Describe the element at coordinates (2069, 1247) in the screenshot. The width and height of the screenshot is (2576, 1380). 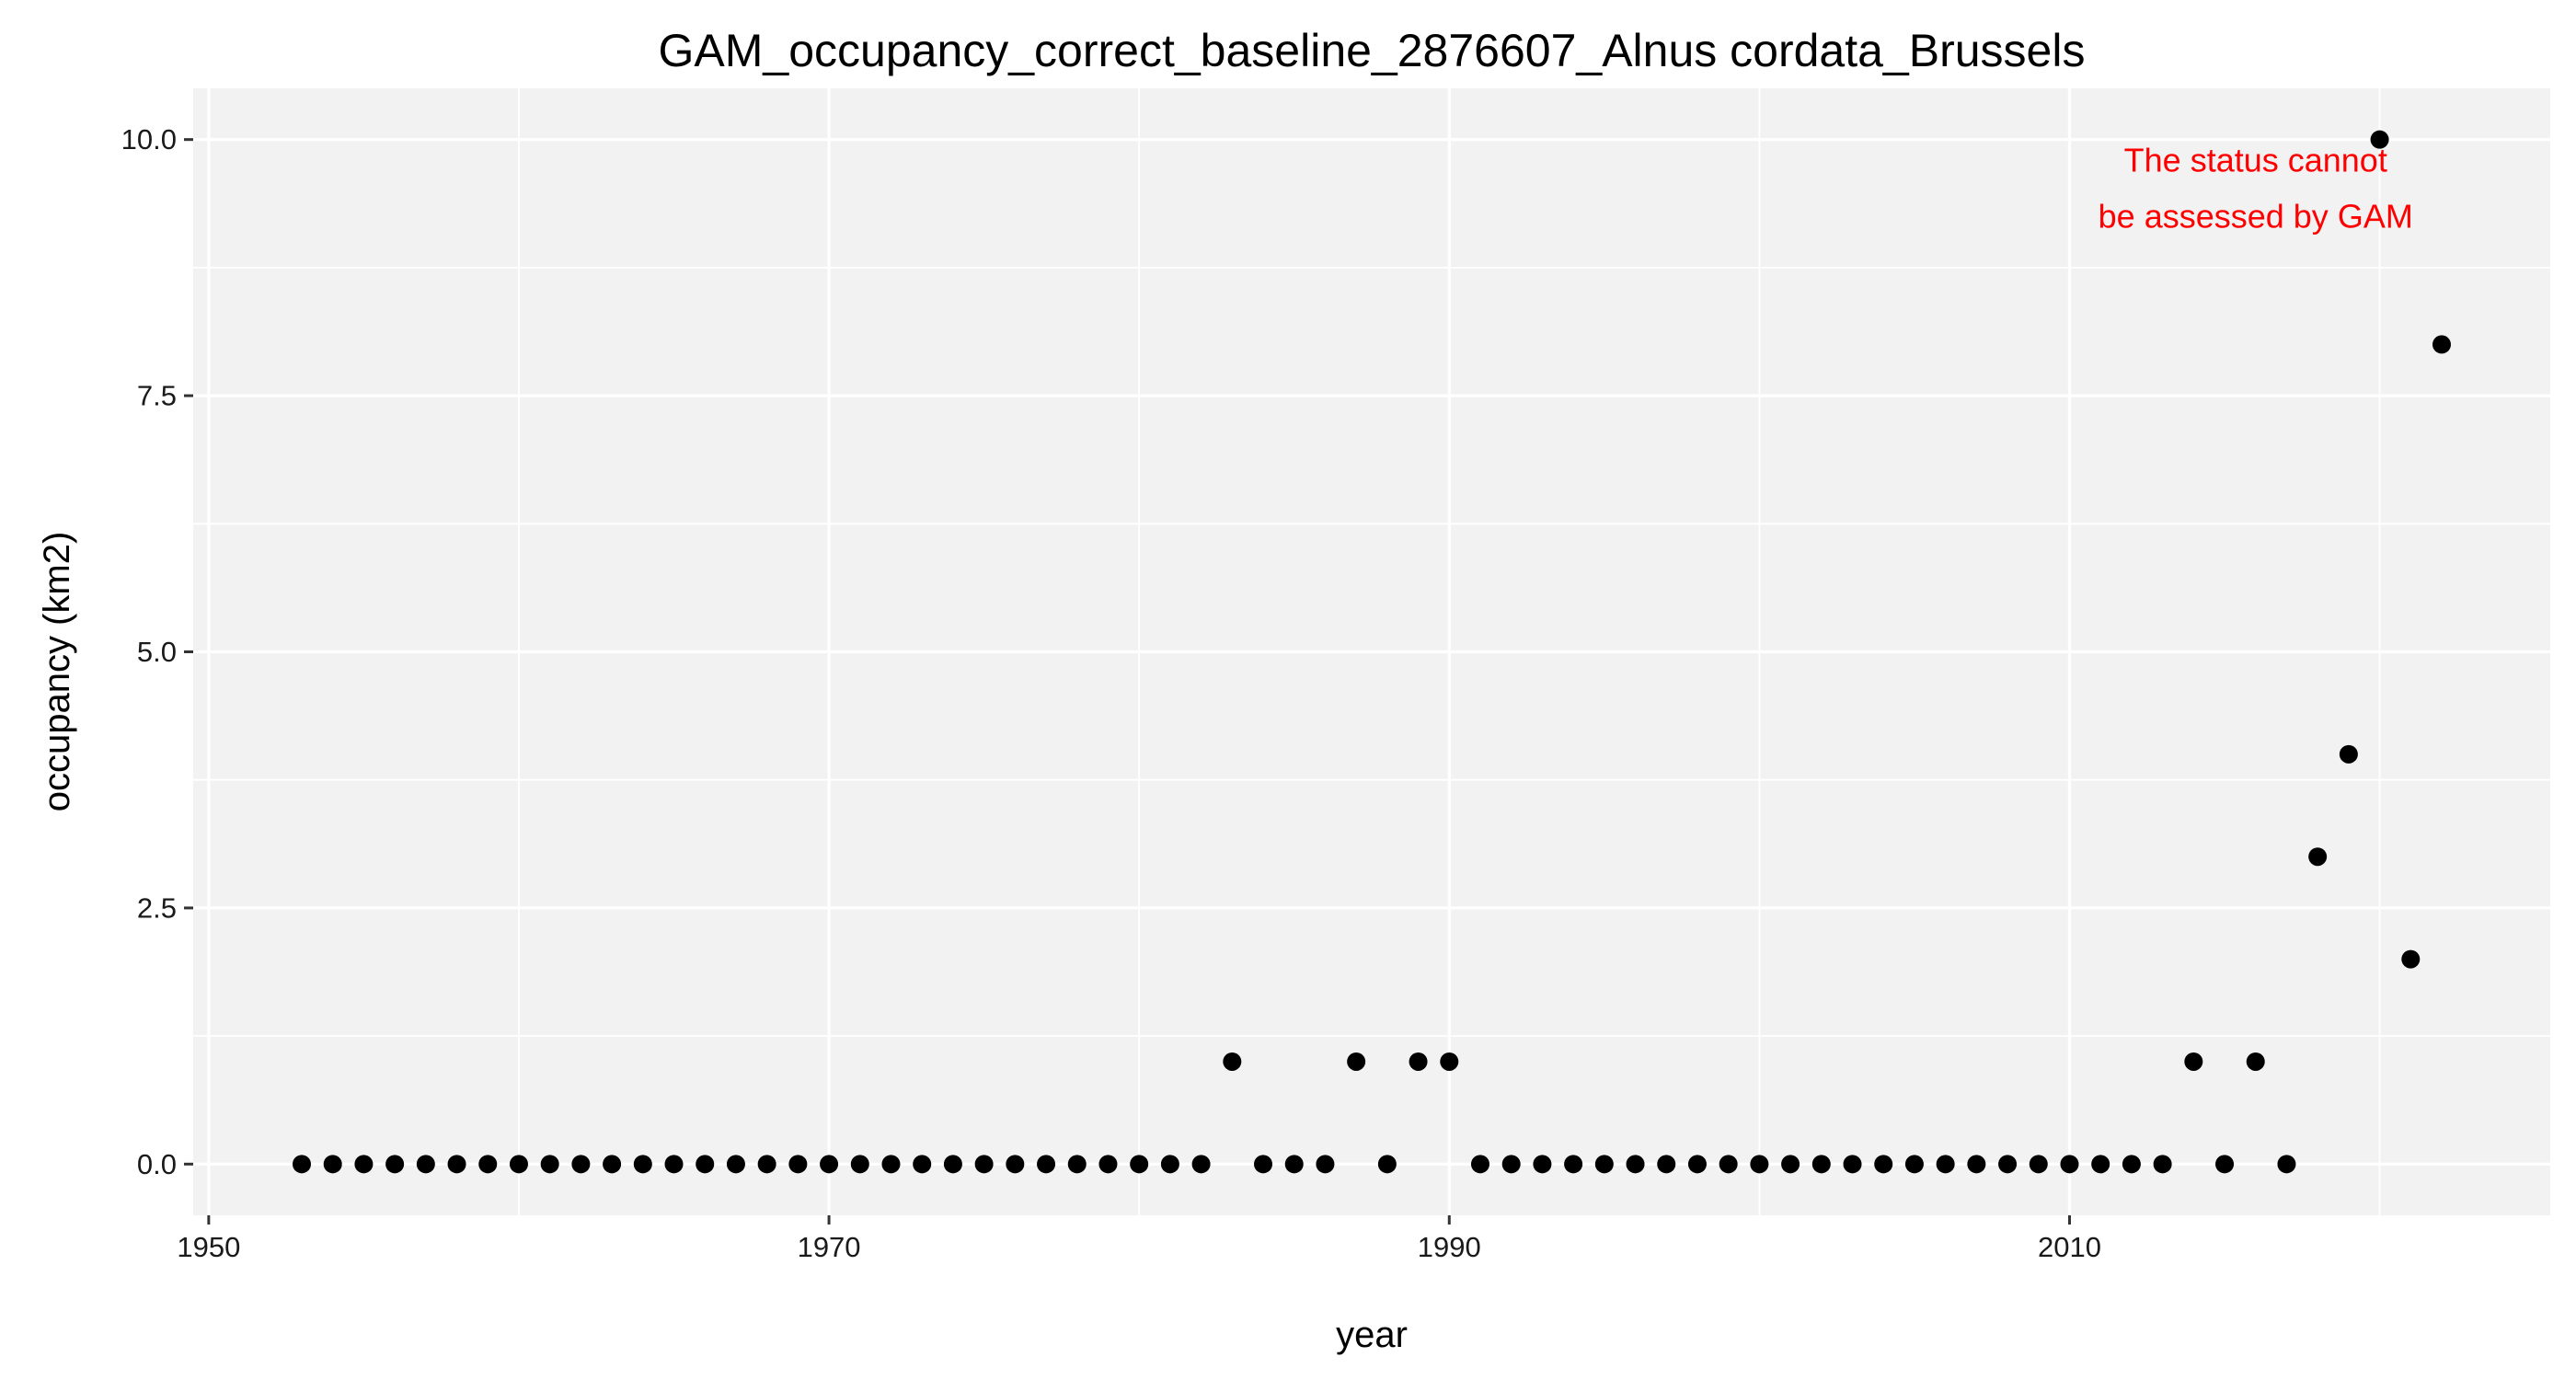
I see `x-tick-label: 2010` at that location.